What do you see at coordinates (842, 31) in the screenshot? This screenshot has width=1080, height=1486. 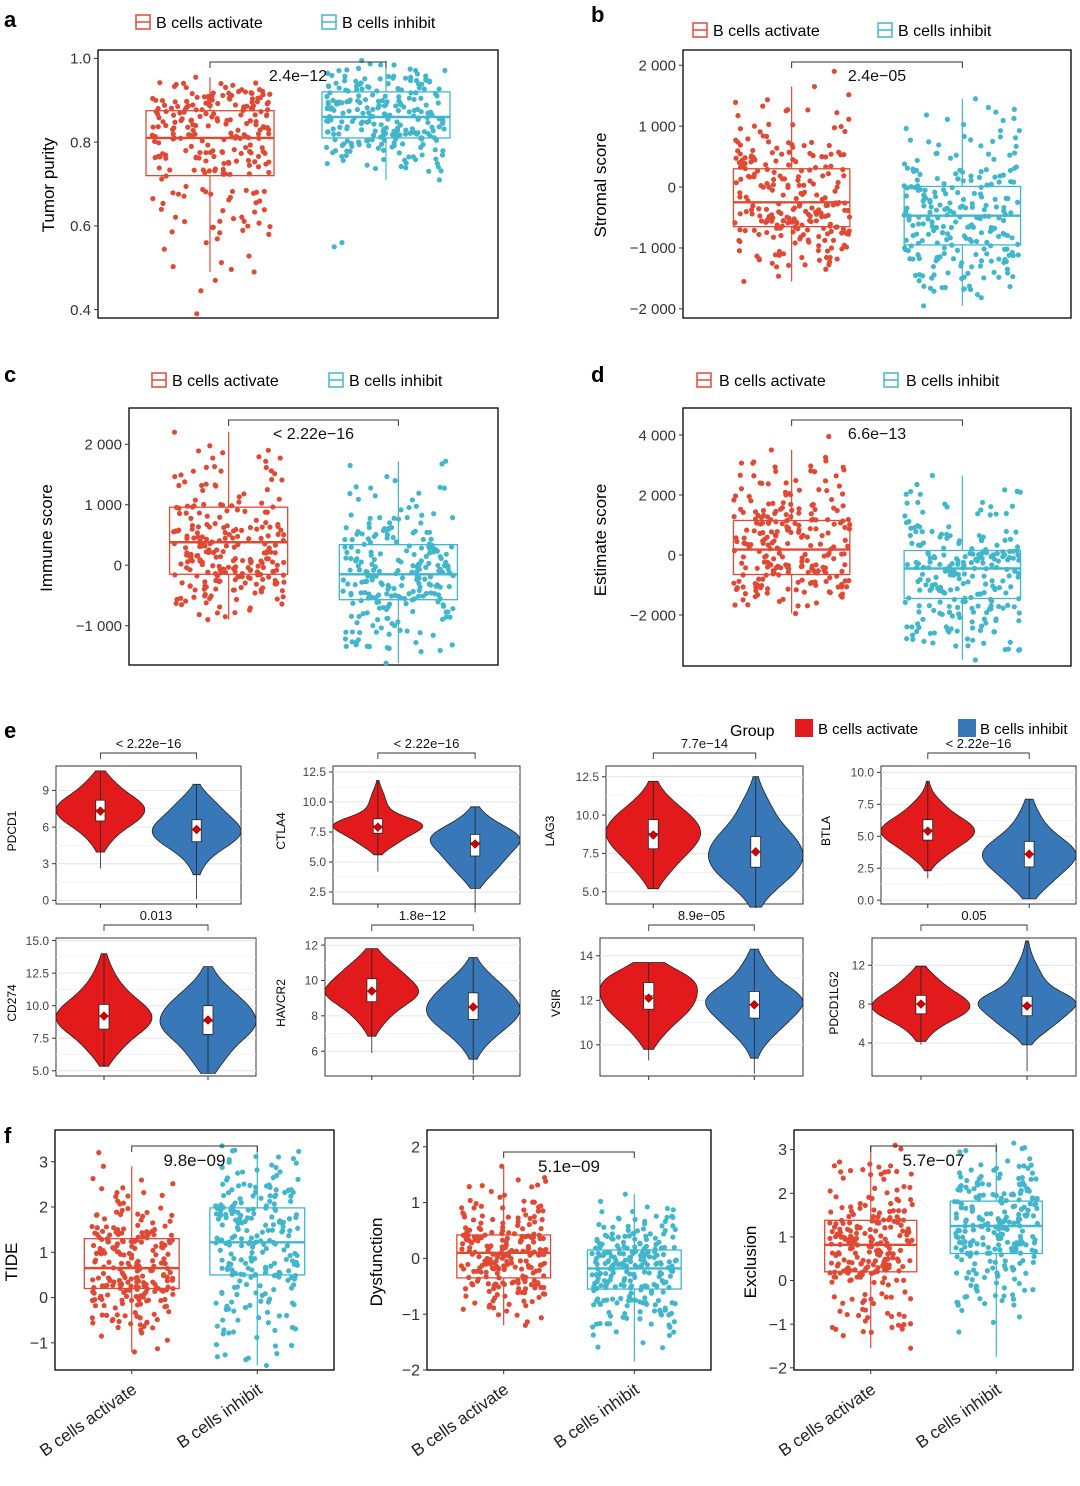 I see `legend-b: B cells activate B cells inhibit` at bounding box center [842, 31].